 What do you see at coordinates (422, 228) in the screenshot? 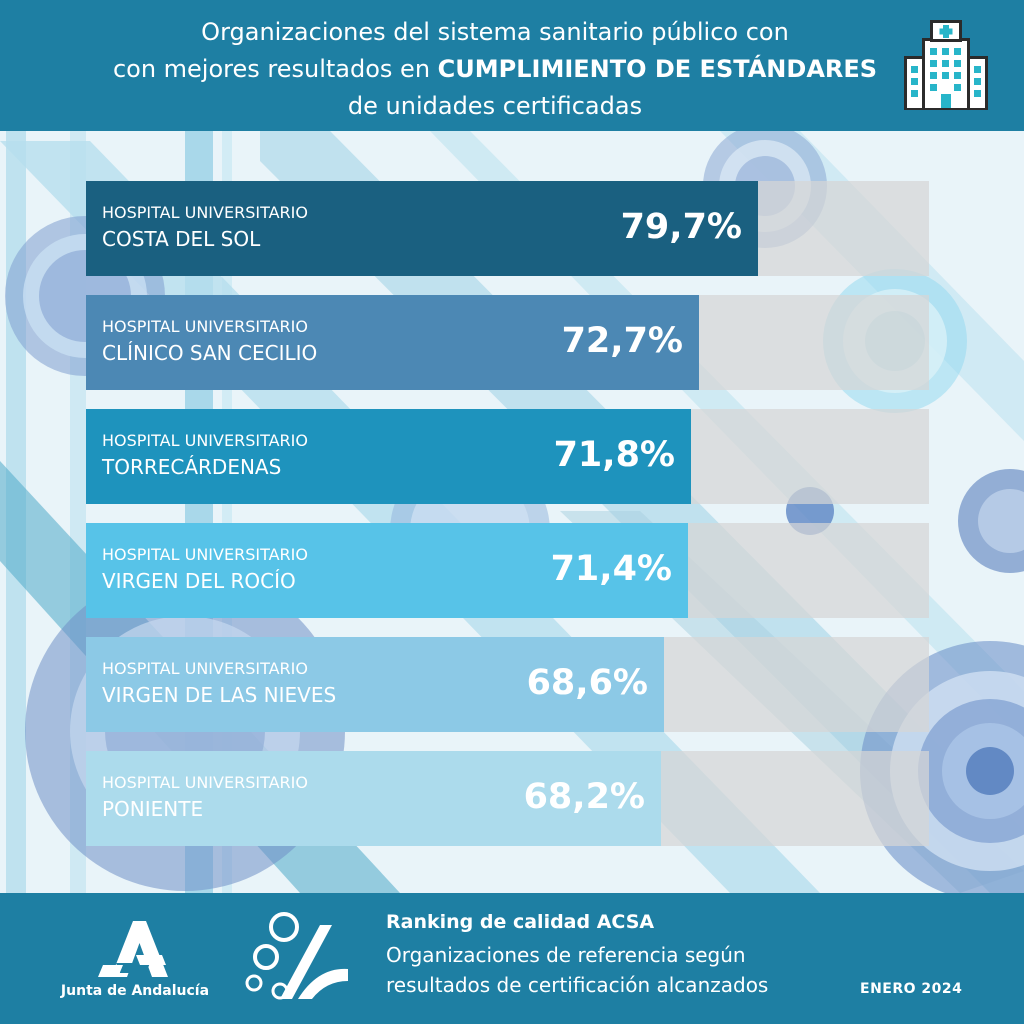
I see `bar: HOSPITAL UNIVERSITARIO COSTA DEL SOL 79,7%` at bounding box center [422, 228].